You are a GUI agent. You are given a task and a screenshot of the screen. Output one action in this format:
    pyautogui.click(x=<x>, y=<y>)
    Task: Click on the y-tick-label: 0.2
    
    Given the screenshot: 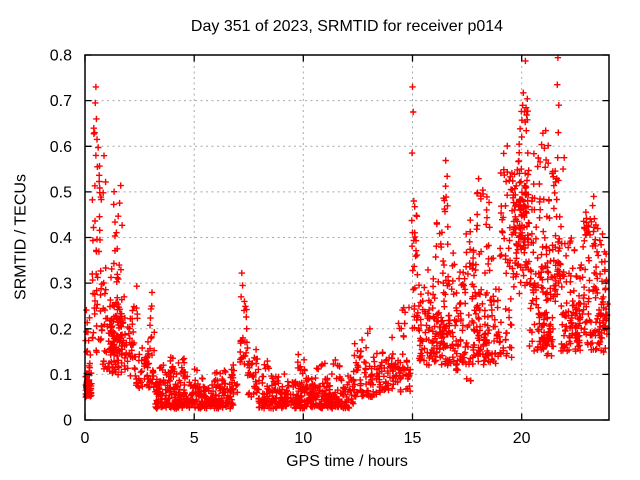 What is the action you would take?
    pyautogui.click(x=61, y=329)
    